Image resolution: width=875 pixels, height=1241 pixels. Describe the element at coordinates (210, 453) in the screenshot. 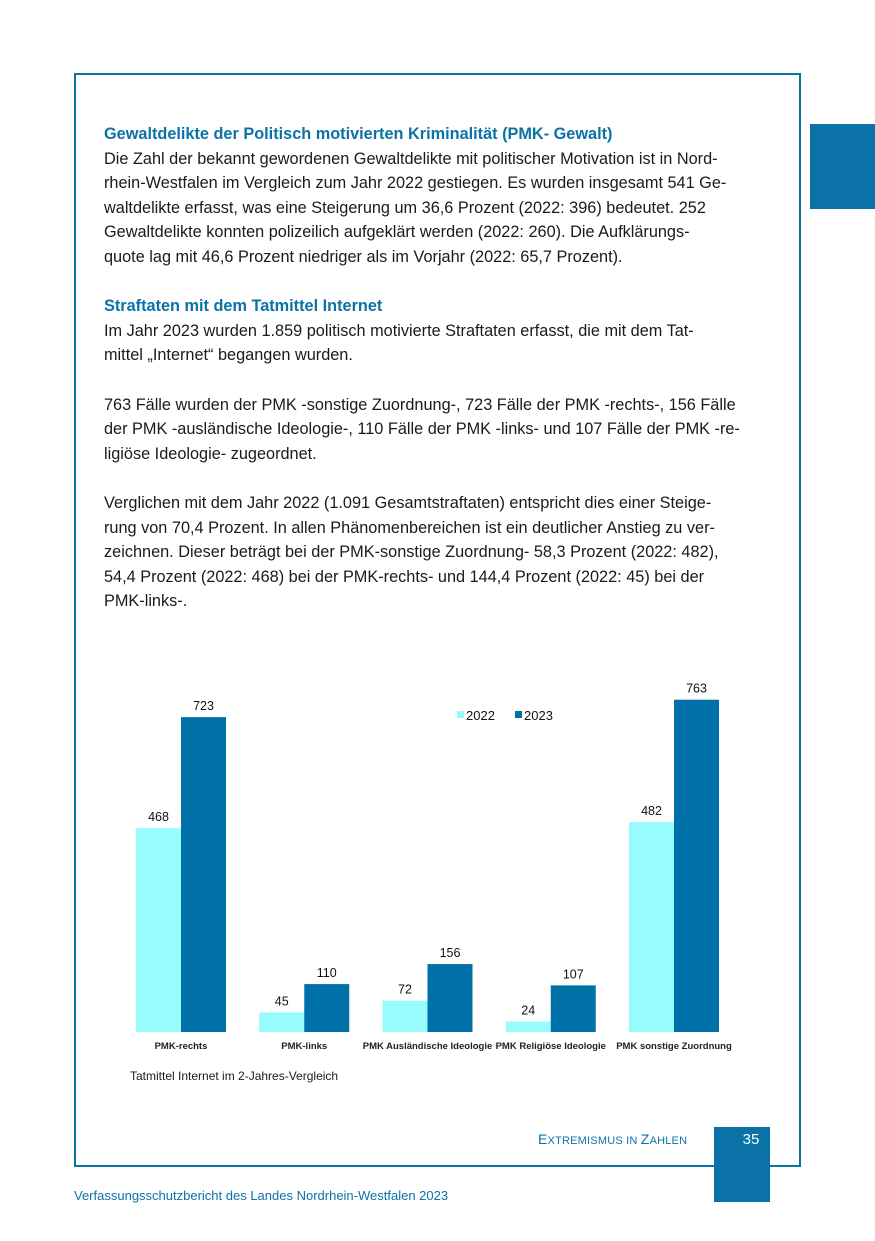

I see `text-line: ligiöse Ideologie- zugeordnet.` at that location.